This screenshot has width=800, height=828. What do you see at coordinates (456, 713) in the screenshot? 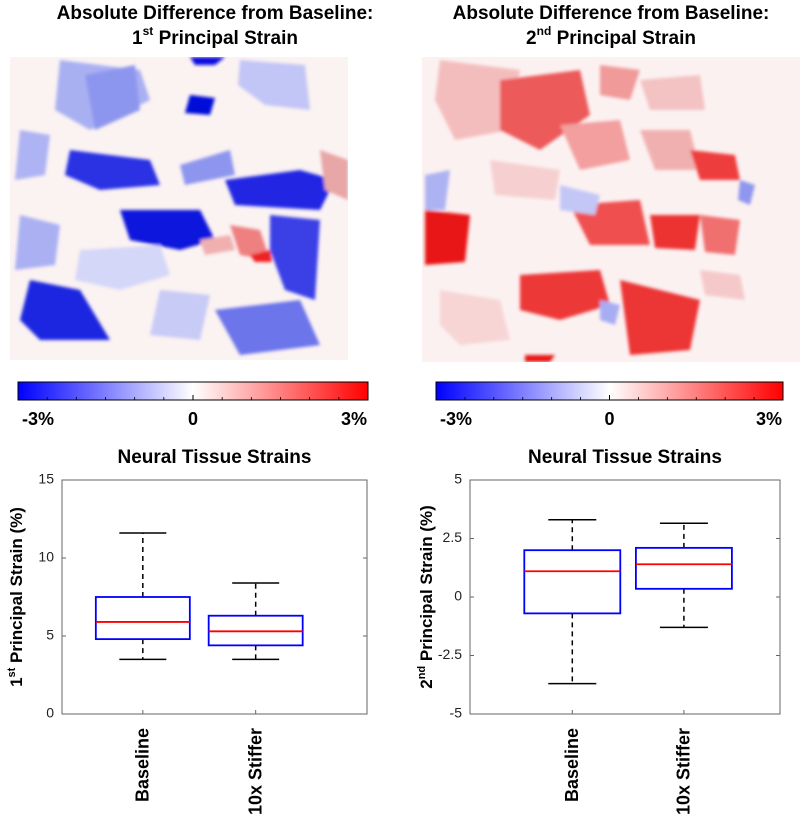
I see `y-tick-label: -5` at bounding box center [456, 713].